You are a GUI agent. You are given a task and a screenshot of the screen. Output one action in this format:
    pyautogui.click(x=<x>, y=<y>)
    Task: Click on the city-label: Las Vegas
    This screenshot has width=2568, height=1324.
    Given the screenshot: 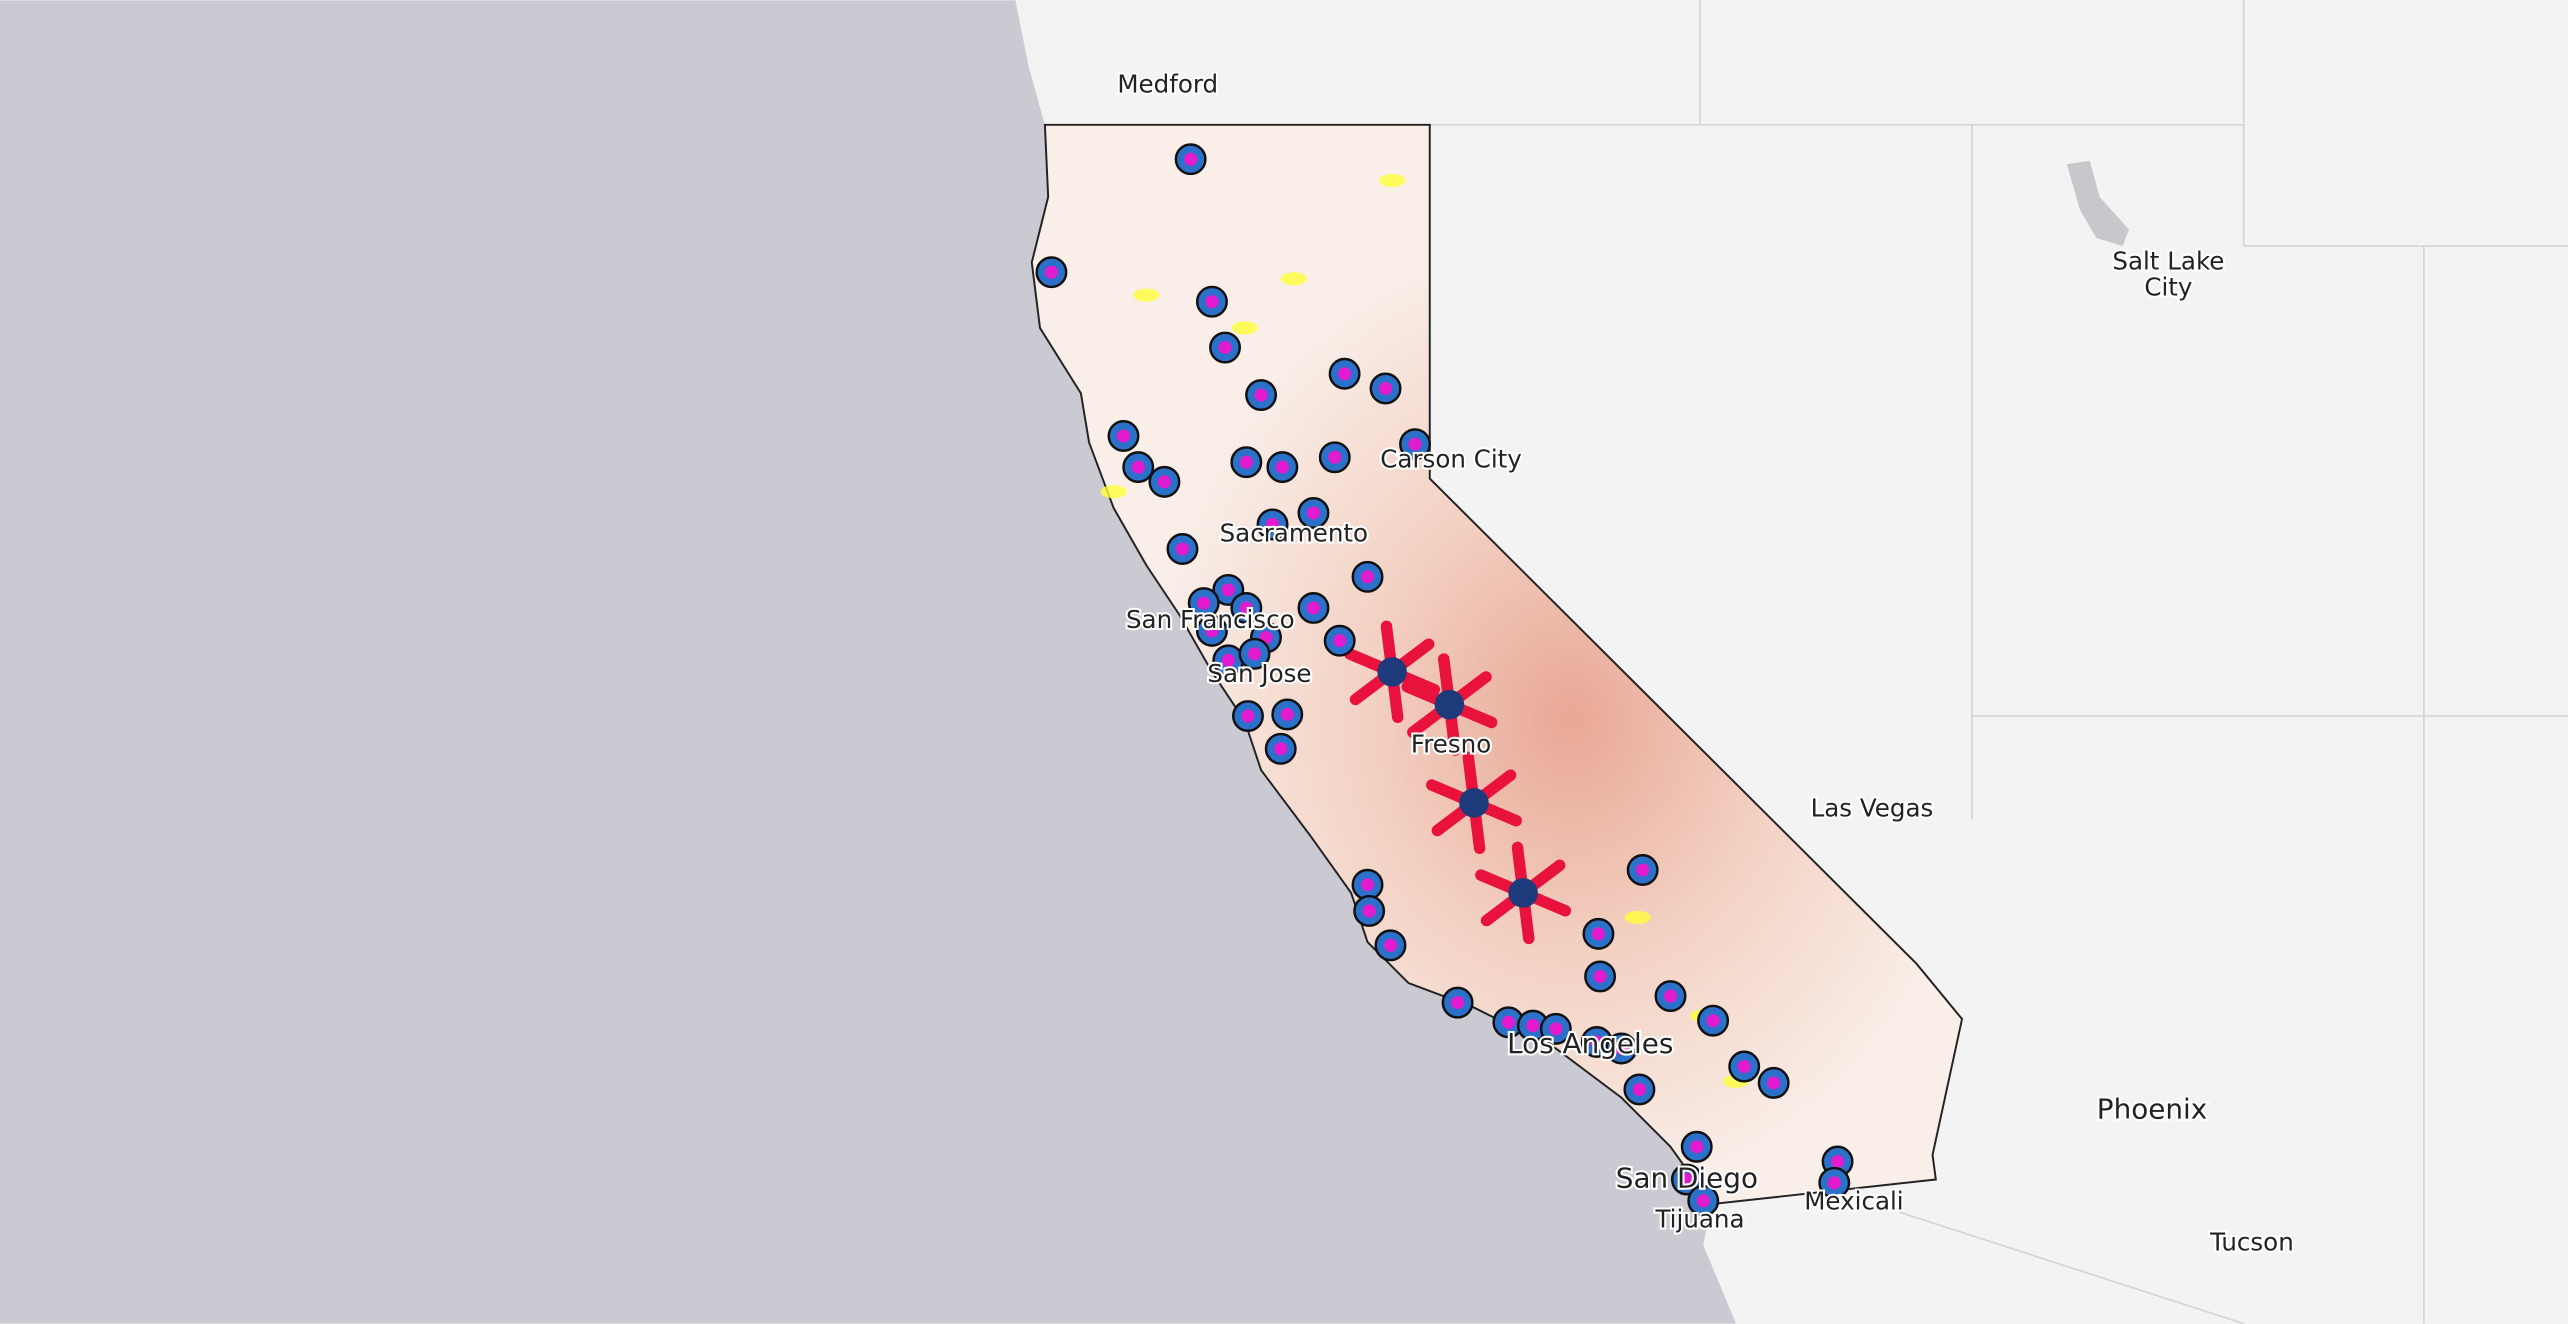 What is the action you would take?
    pyautogui.click(x=1872, y=807)
    